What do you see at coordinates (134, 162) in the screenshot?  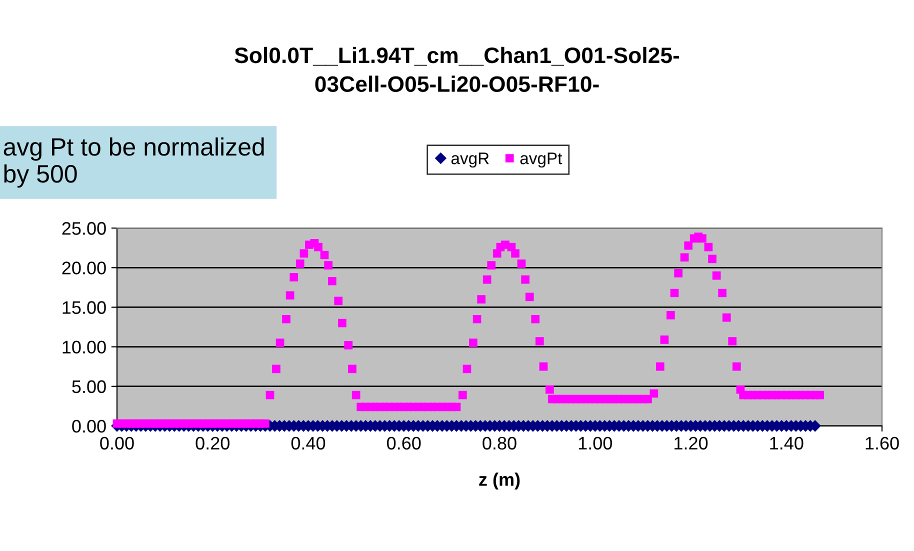 I see `text: avg Pt to be normalized by 500` at bounding box center [134, 162].